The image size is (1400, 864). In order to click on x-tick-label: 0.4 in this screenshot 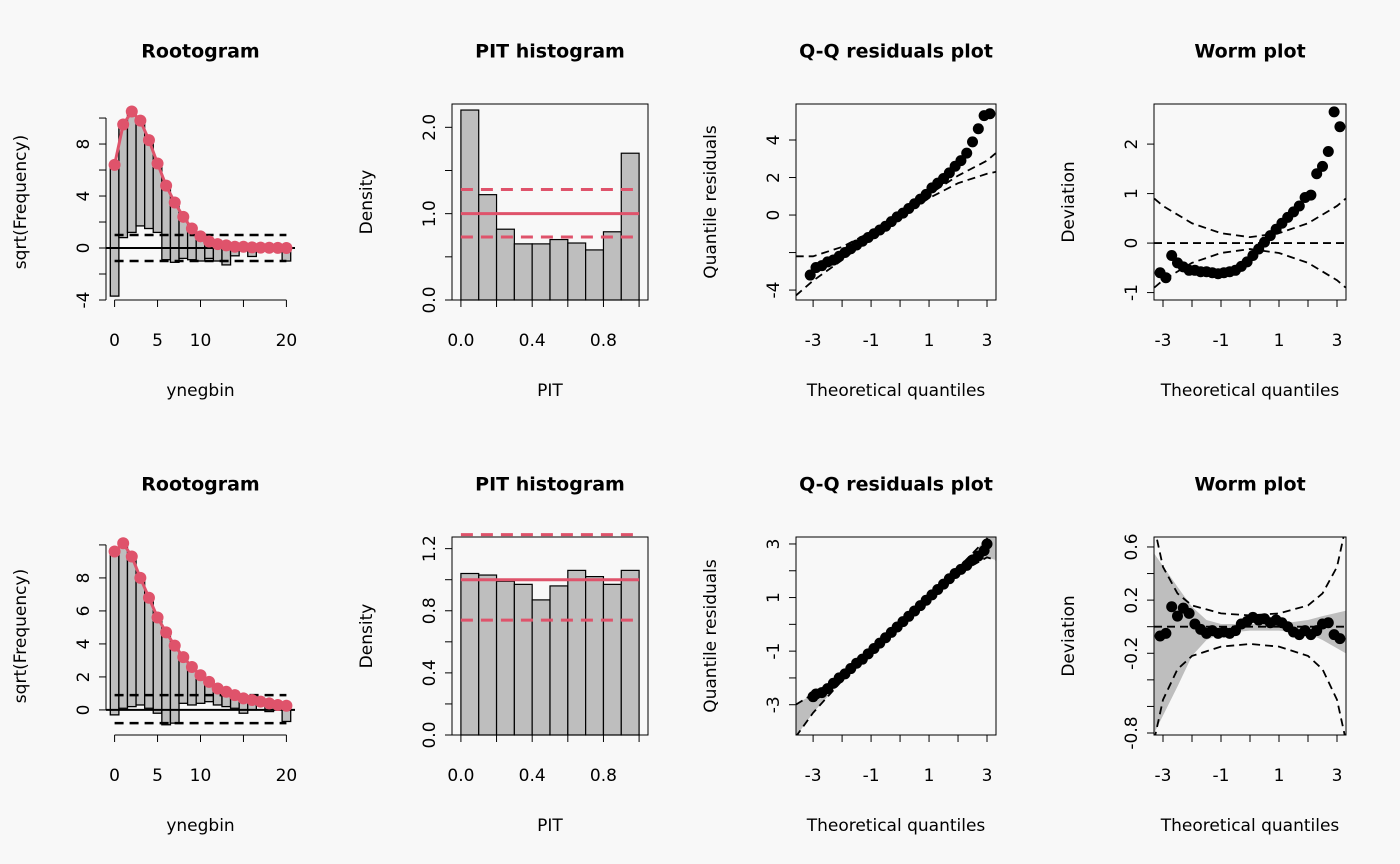, I will do `click(532, 341)`.